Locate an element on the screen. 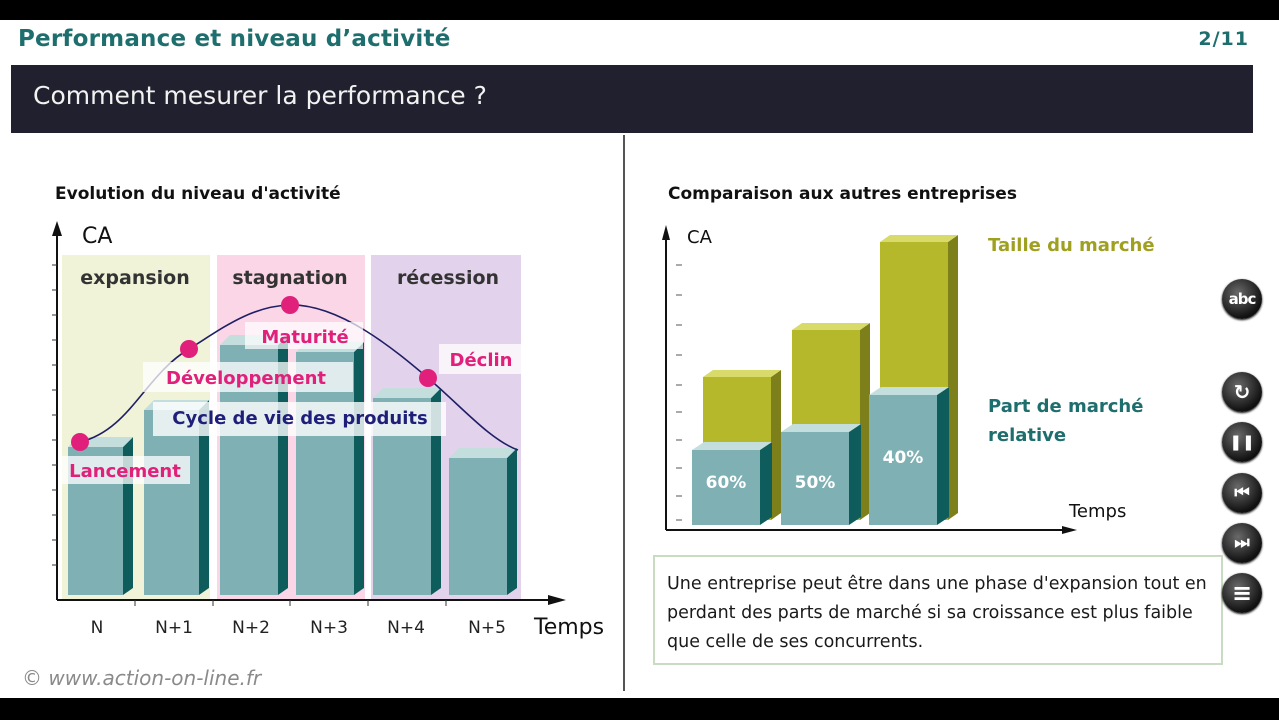 The image size is (1279, 720). share-label-1: 60% is located at coordinates (726, 483).